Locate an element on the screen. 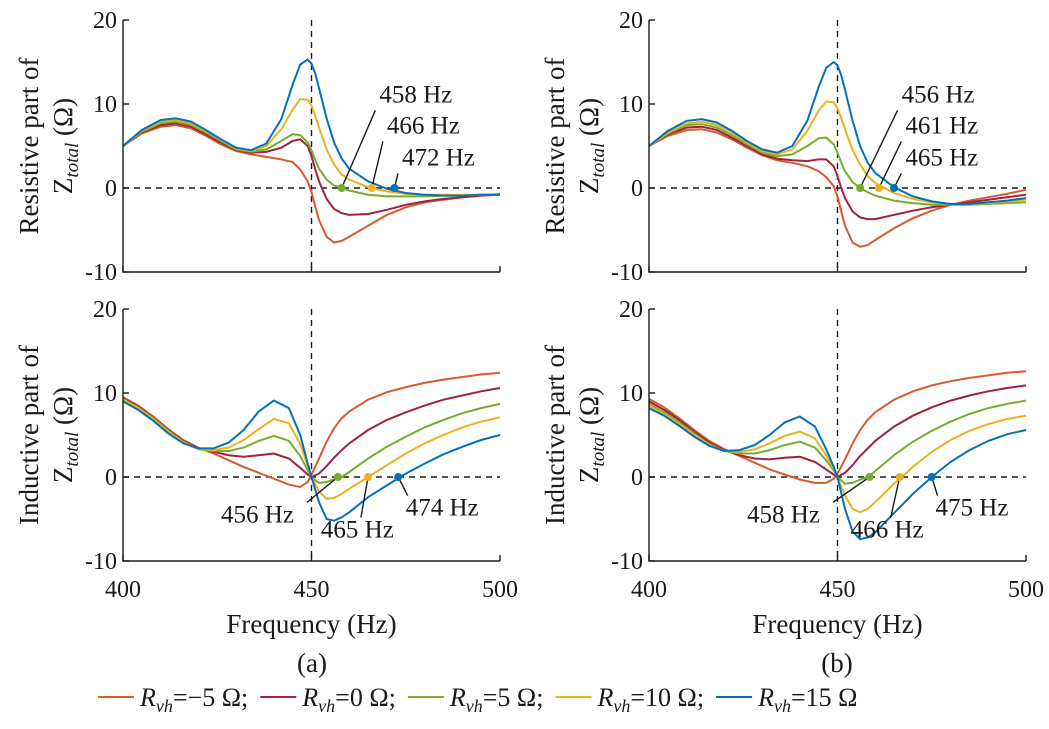 This screenshot has height=729, width=1049. legend-value: =0 Ω; is located at coordinates (365, 697).